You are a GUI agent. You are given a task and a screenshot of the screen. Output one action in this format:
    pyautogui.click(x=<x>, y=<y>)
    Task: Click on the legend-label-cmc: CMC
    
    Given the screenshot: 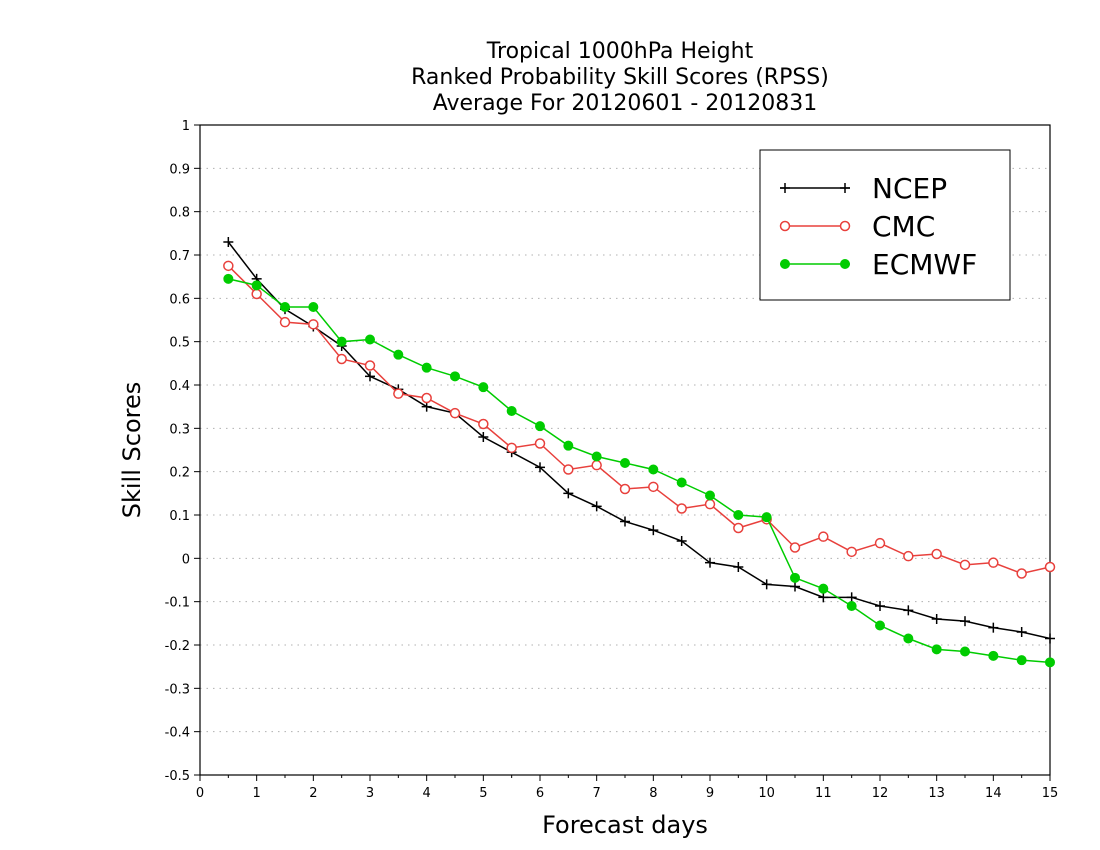 What is the action you would take?
    pyautogui.click(x=903, y=226)
    